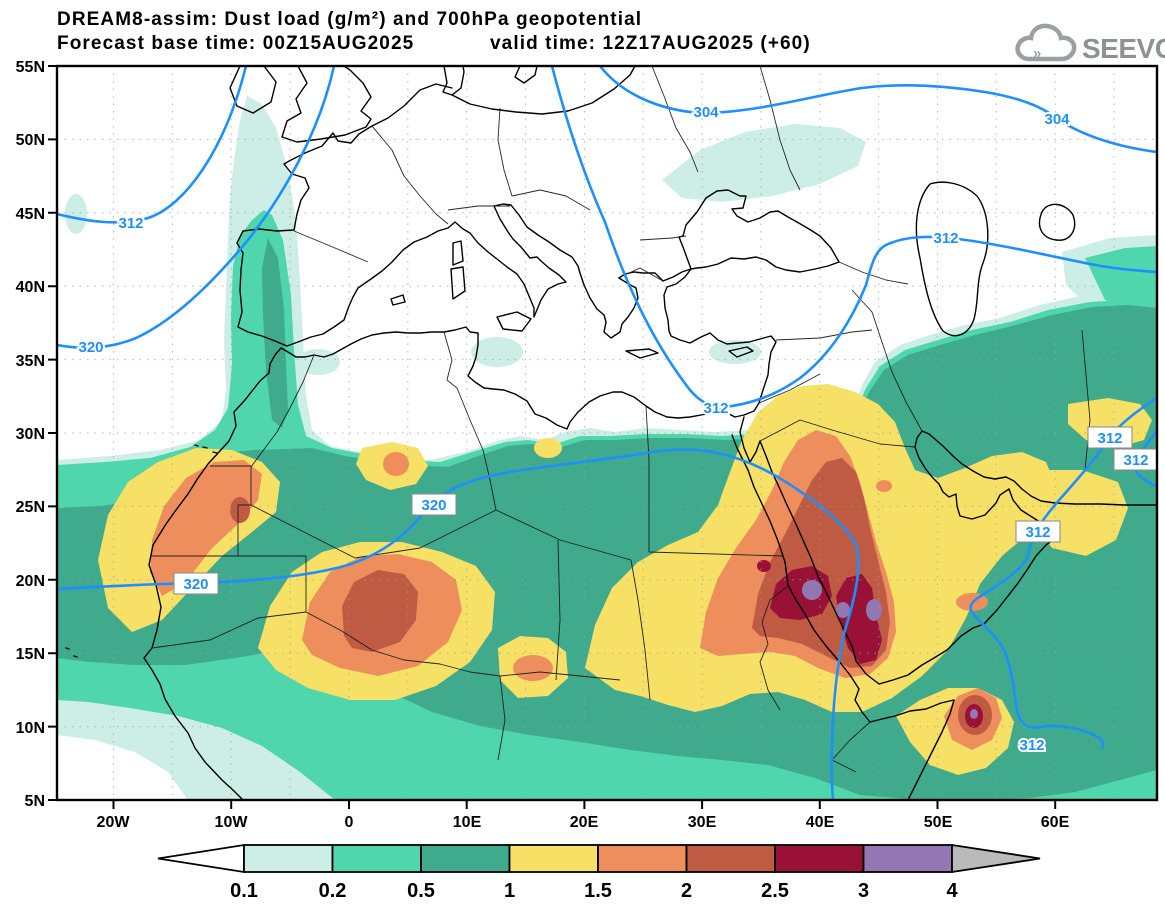 This screenshot has height=907, width=1165. What do you see at coordinates (30, 67) in the screenshot?
I see `y-axis-label: 55N` at bounding box center [30, 67].